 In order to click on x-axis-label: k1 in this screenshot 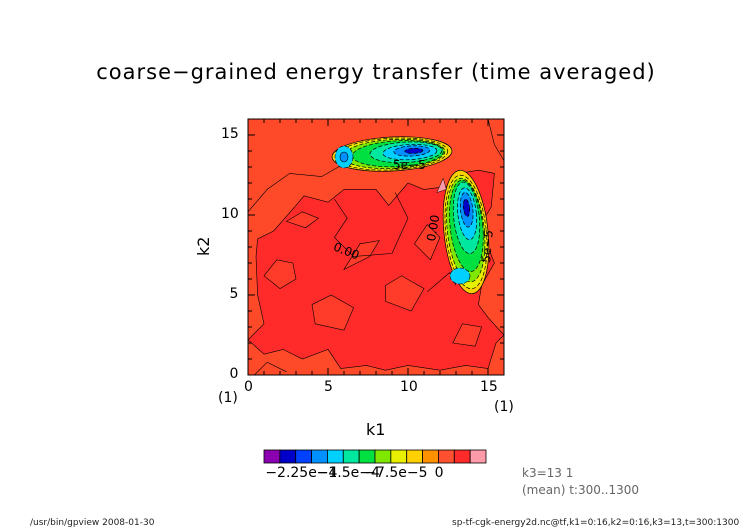, I will do `click(376, 429)`.